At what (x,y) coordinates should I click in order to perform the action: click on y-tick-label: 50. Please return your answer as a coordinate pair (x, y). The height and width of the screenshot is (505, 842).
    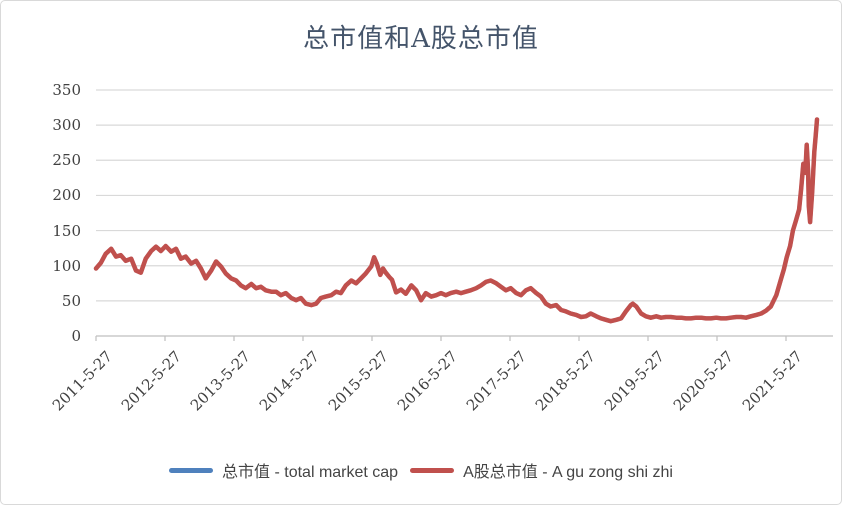
    Looking at the image, I should click on (71, 300).